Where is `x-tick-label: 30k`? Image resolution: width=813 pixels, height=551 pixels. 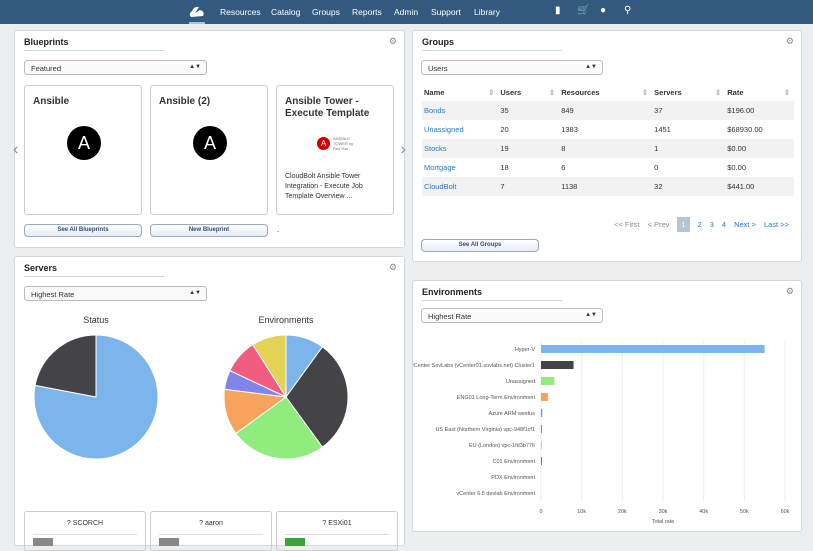 x-tick-label: 30k is located at coordinates (663, 512).